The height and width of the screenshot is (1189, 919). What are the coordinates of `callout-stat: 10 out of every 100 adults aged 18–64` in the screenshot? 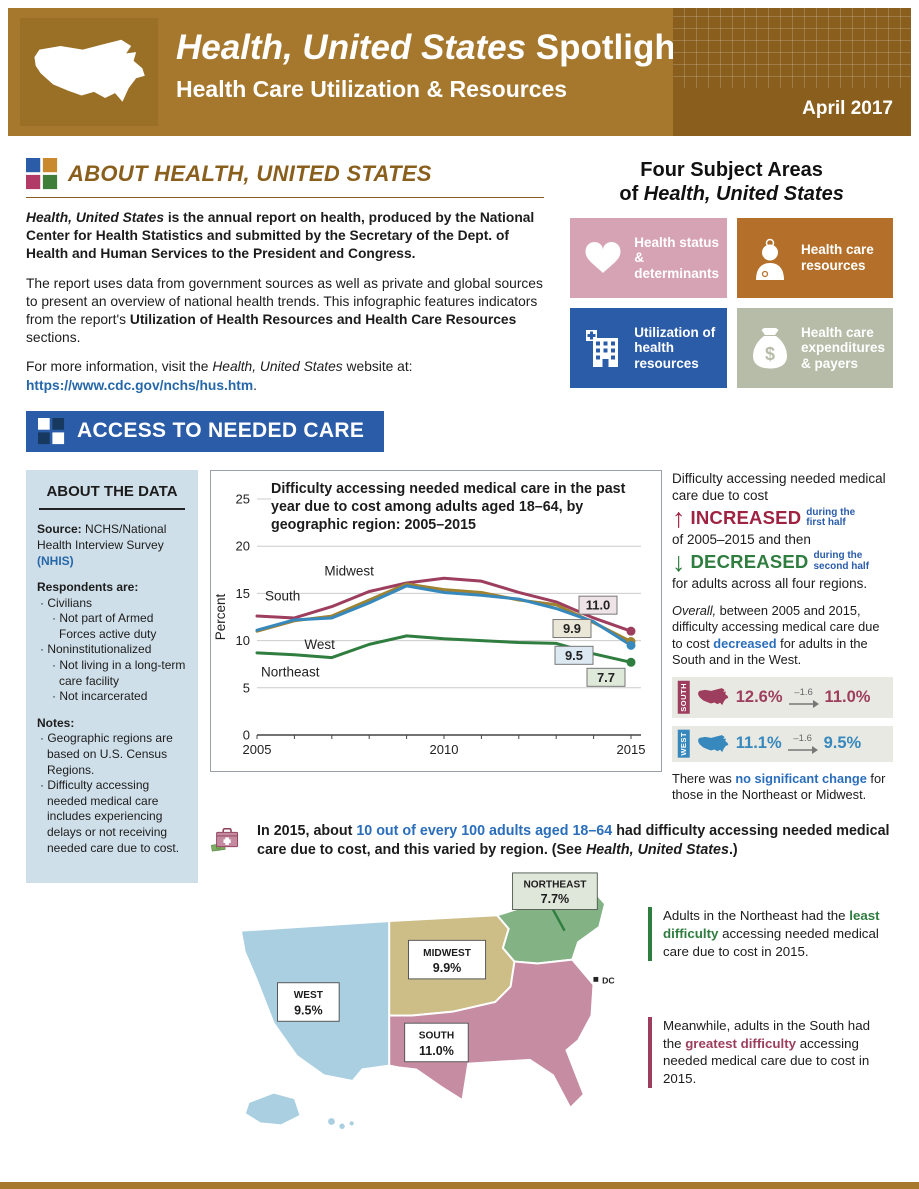 It's located at (484, 831).